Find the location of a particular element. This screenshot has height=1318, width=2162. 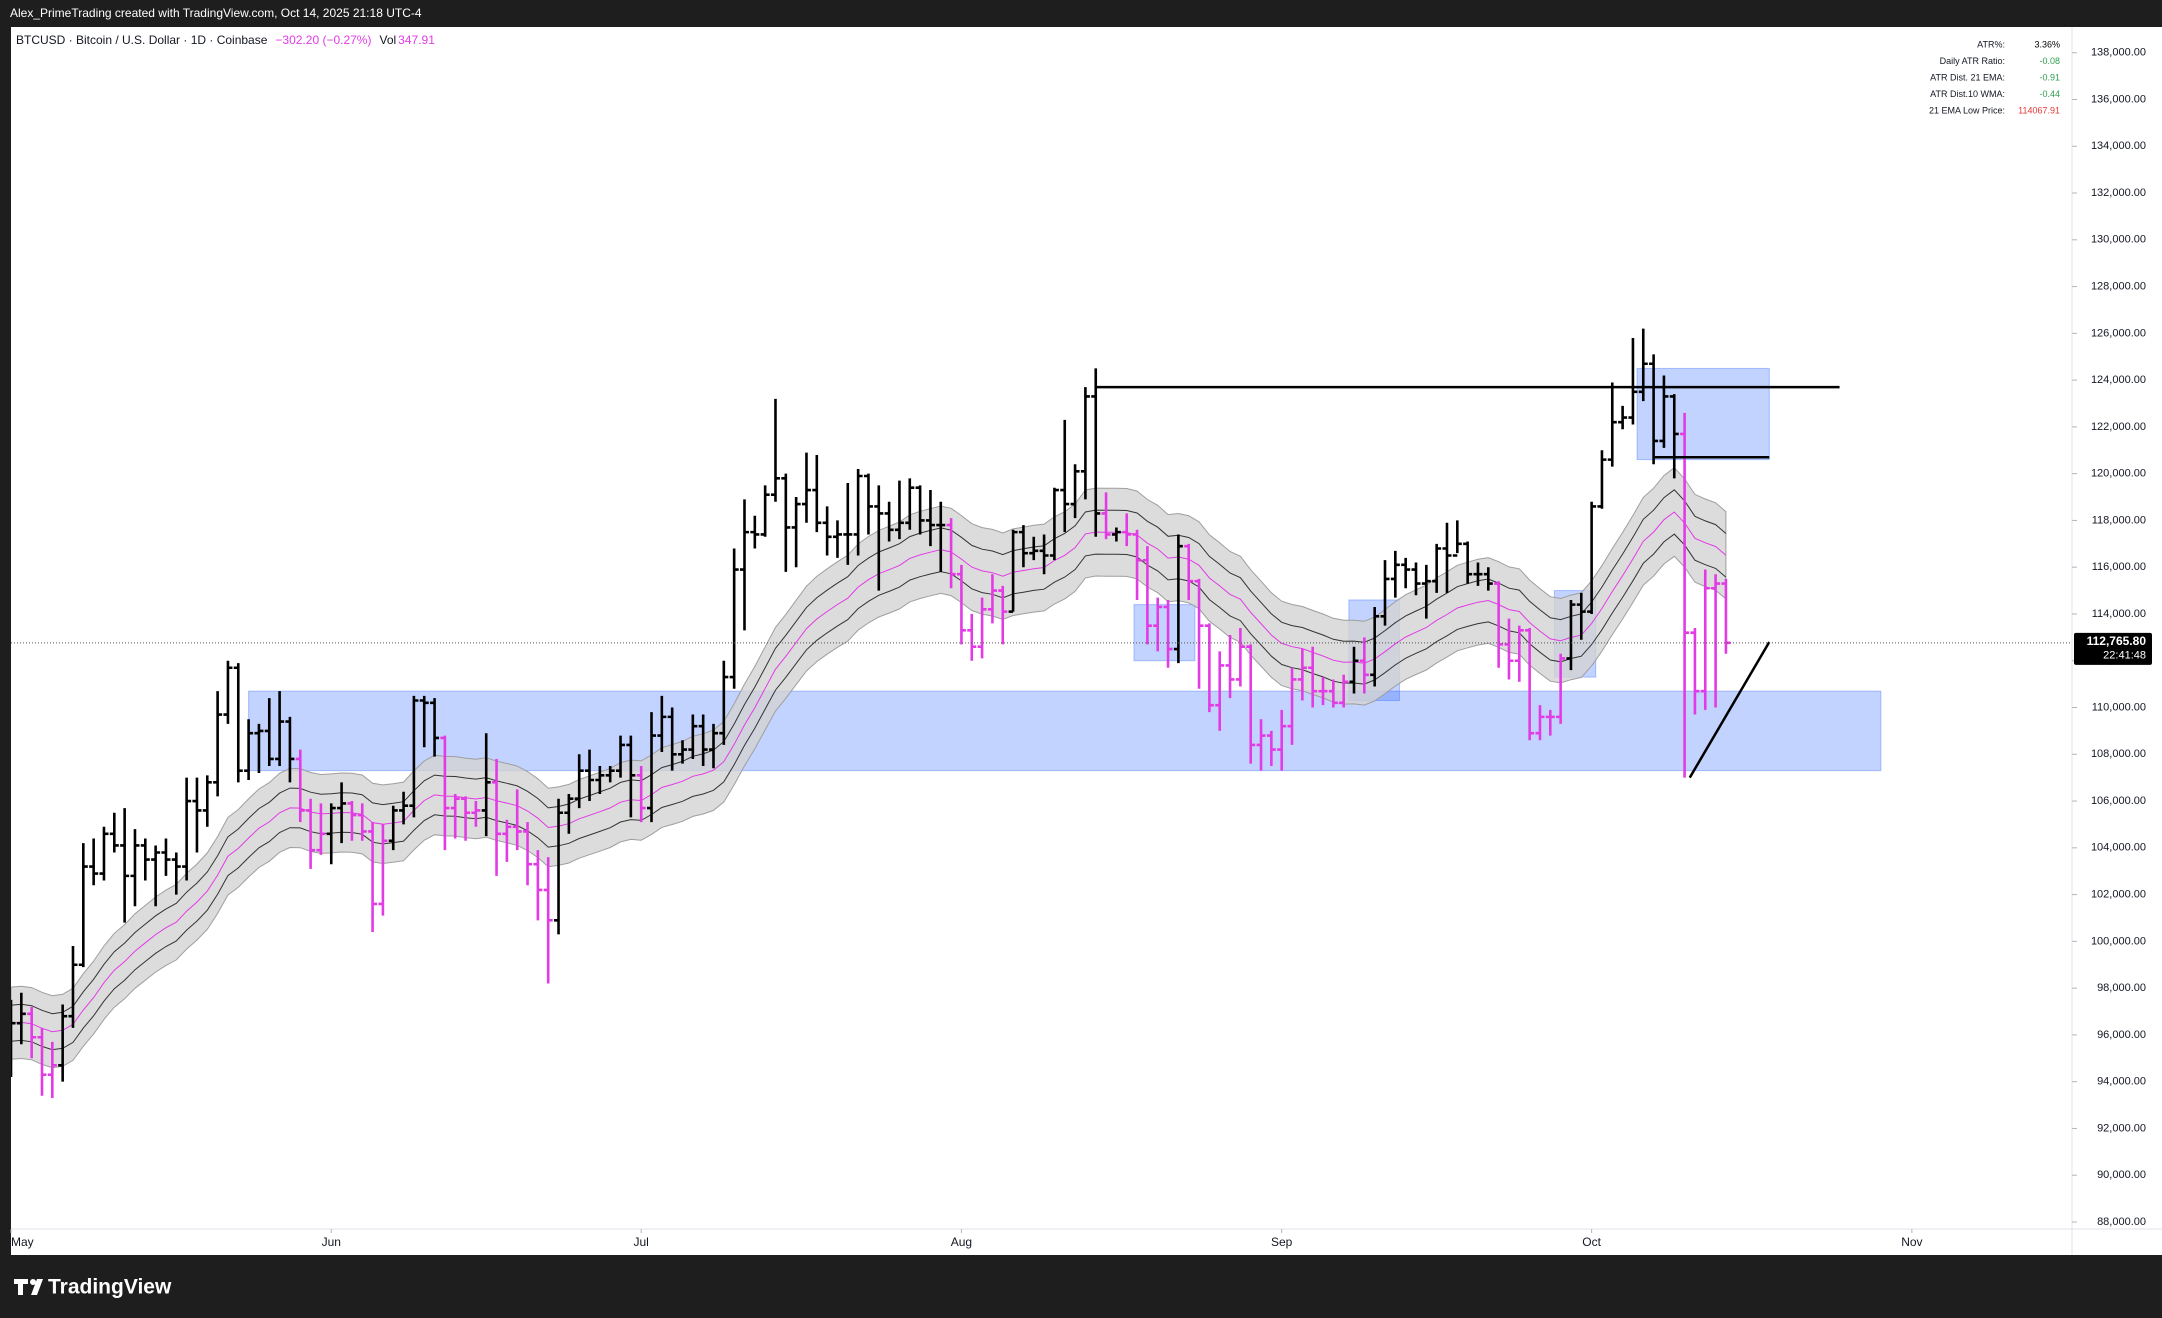

x-tick-label: May is located at coordinates (22, 1242).